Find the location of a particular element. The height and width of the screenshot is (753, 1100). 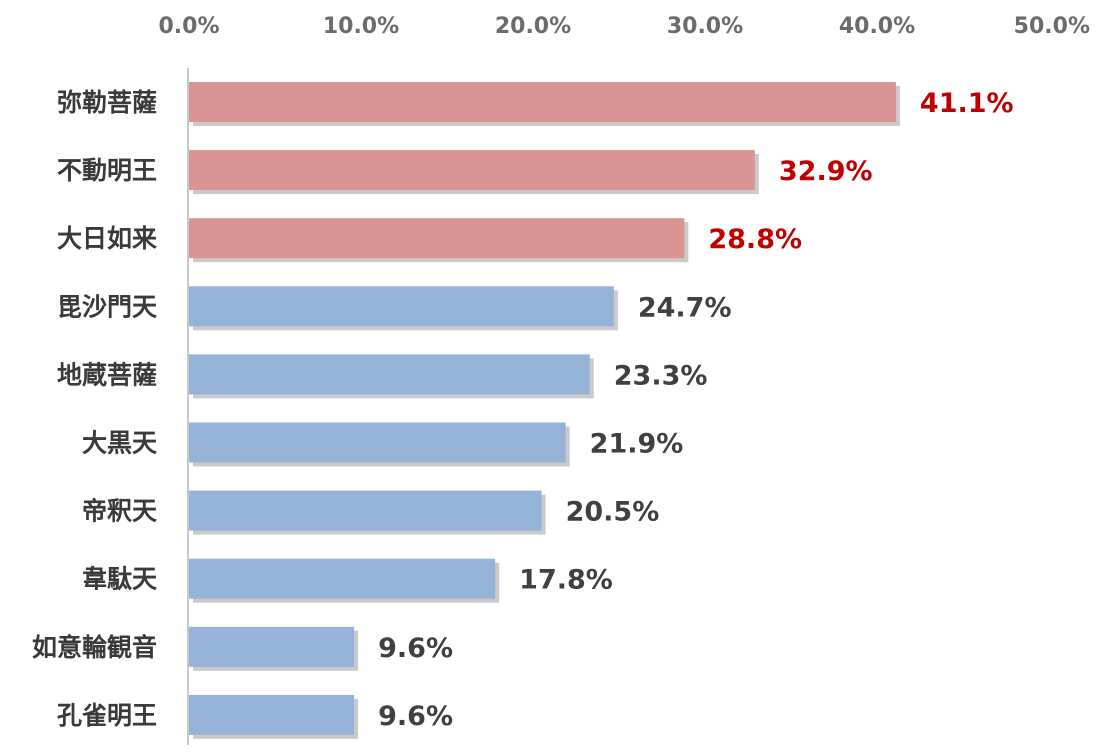

value-label: 28.8% is located at coordinates (755, 239).